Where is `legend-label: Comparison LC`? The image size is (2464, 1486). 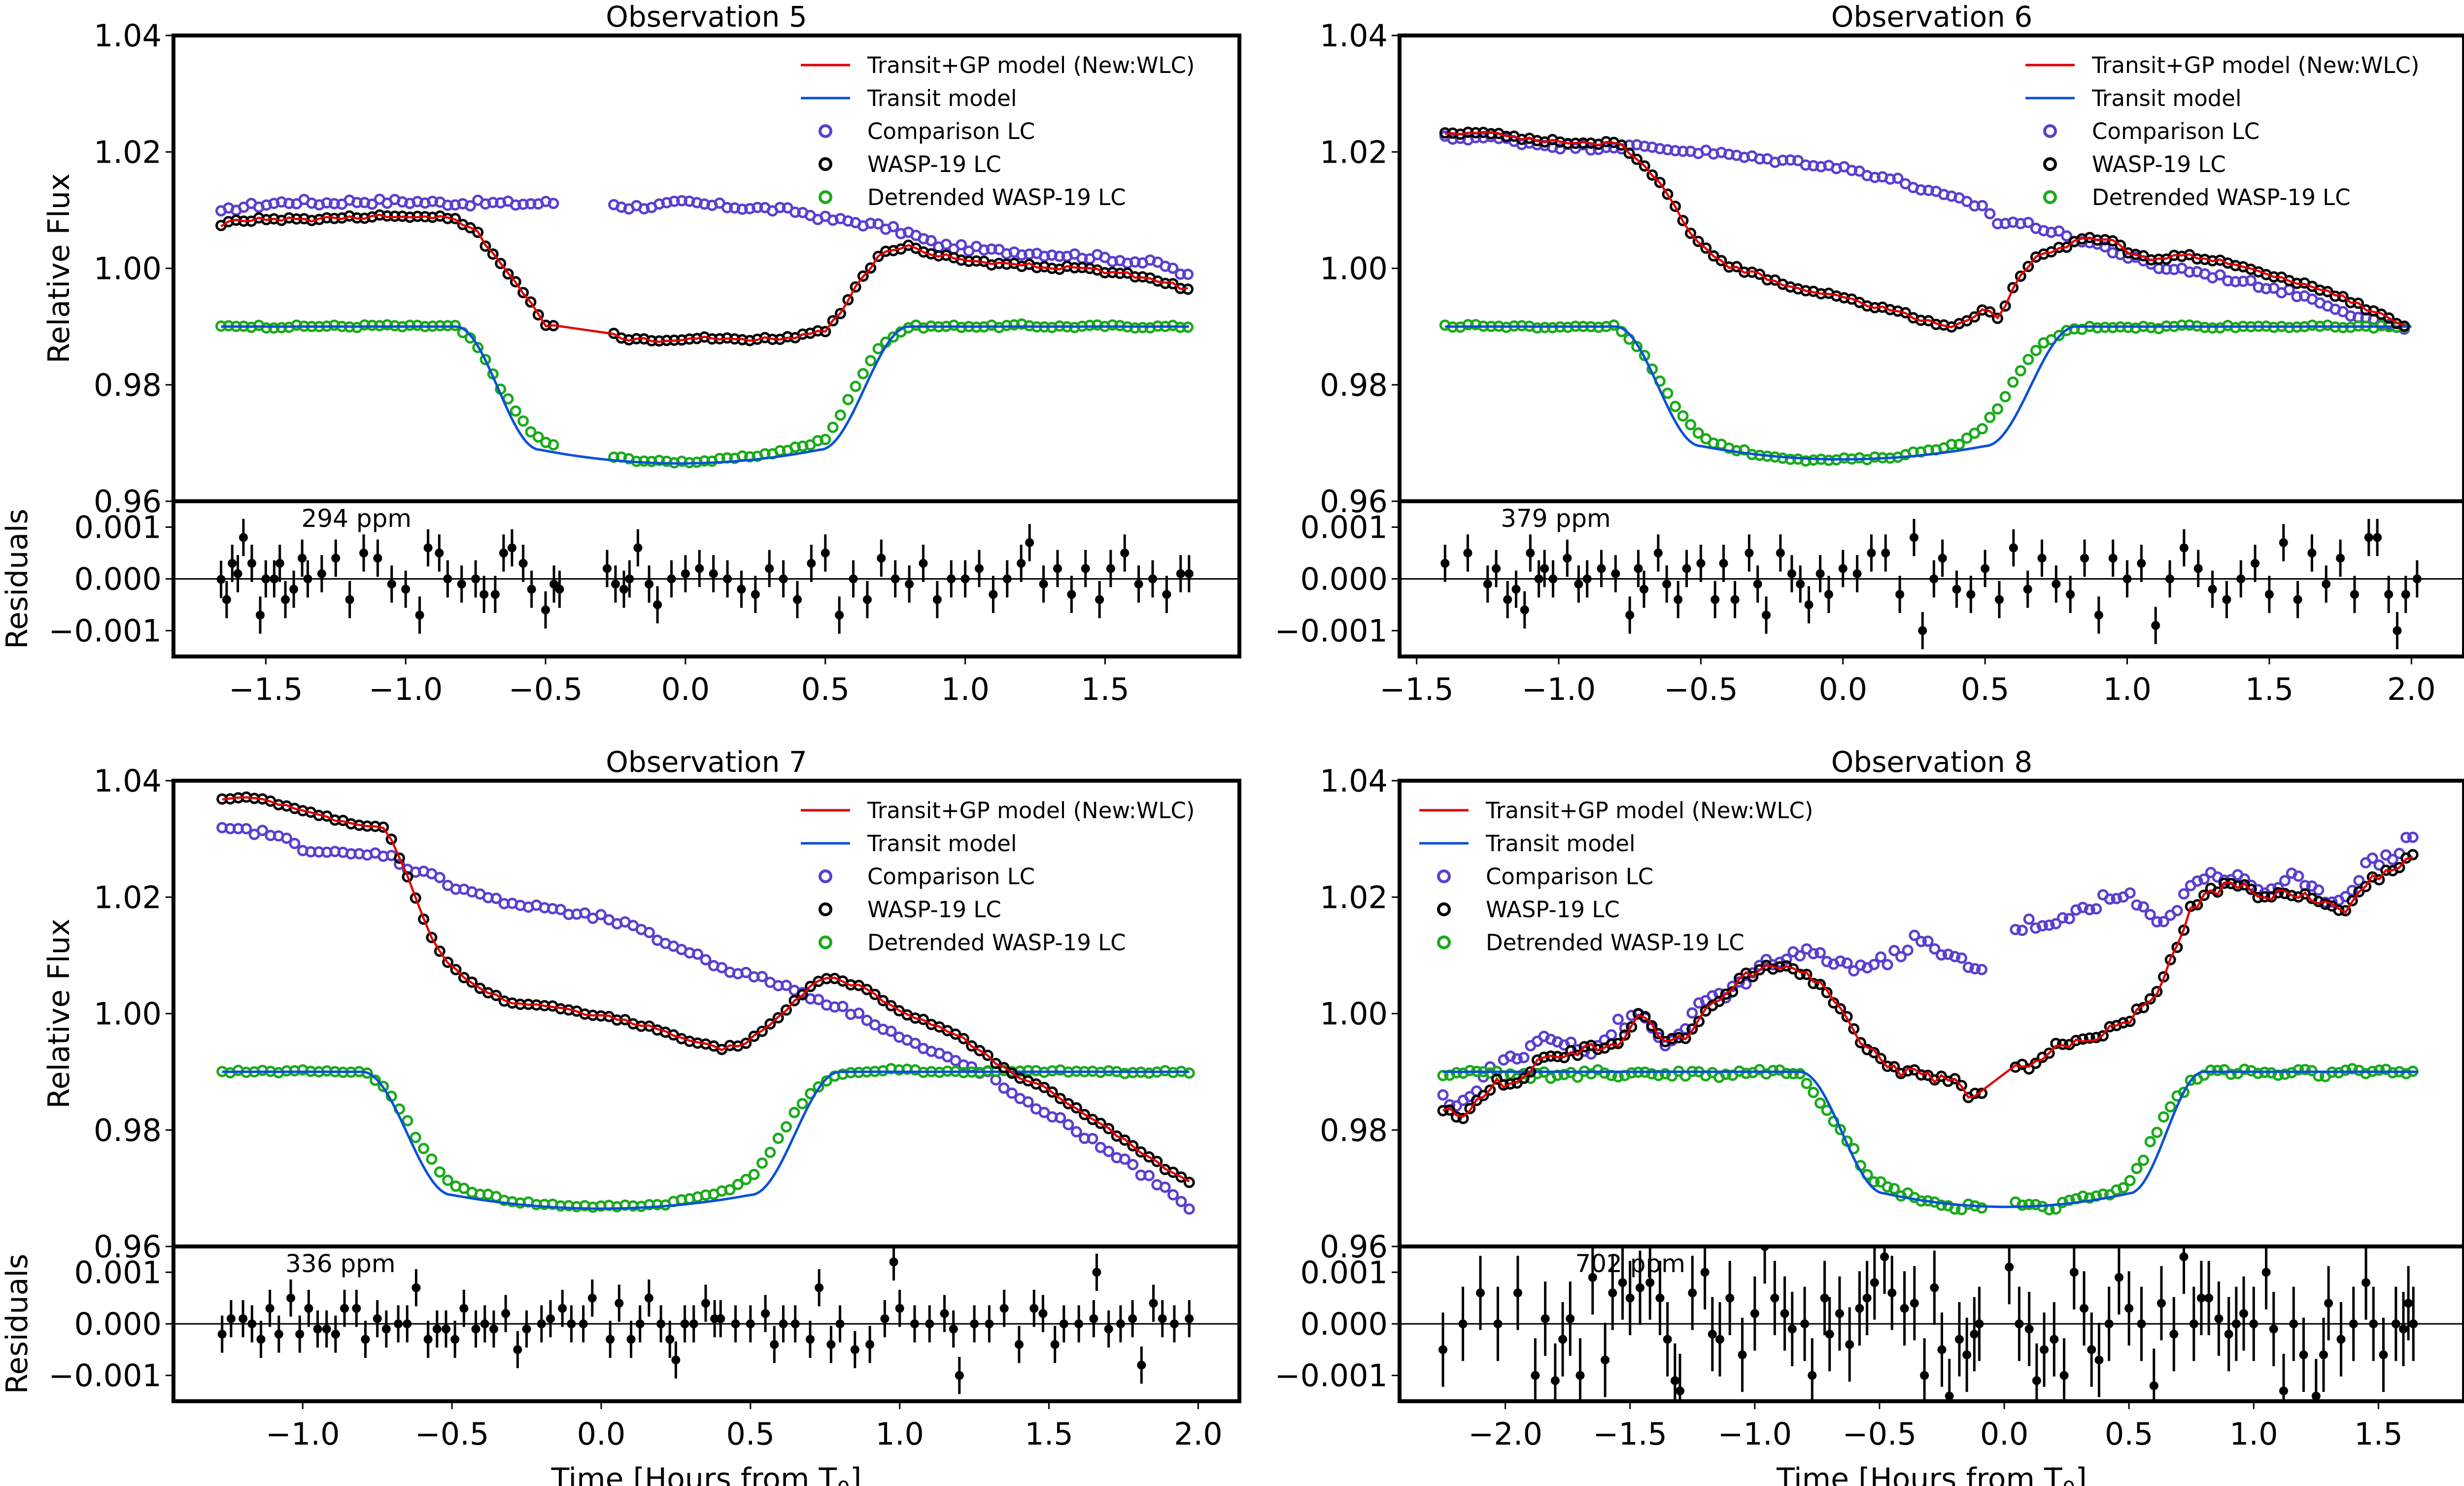 legend-label: Comparison LC is located at coordinates (2175, 131).